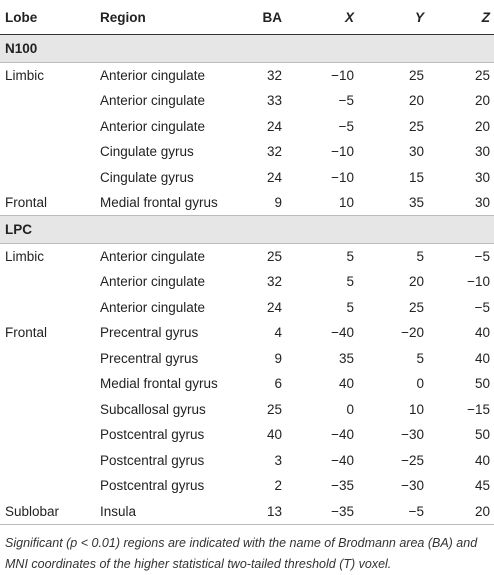 This screenshot has width=494, height=575. I want to click on cell-y: 35, so click(389, 203).